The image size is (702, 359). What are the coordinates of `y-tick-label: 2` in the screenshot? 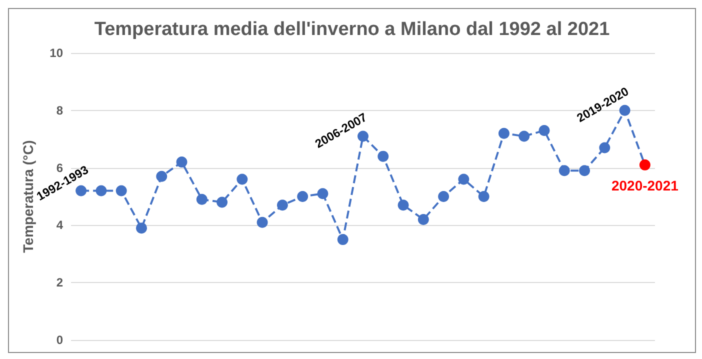 It's located at (60, 283).